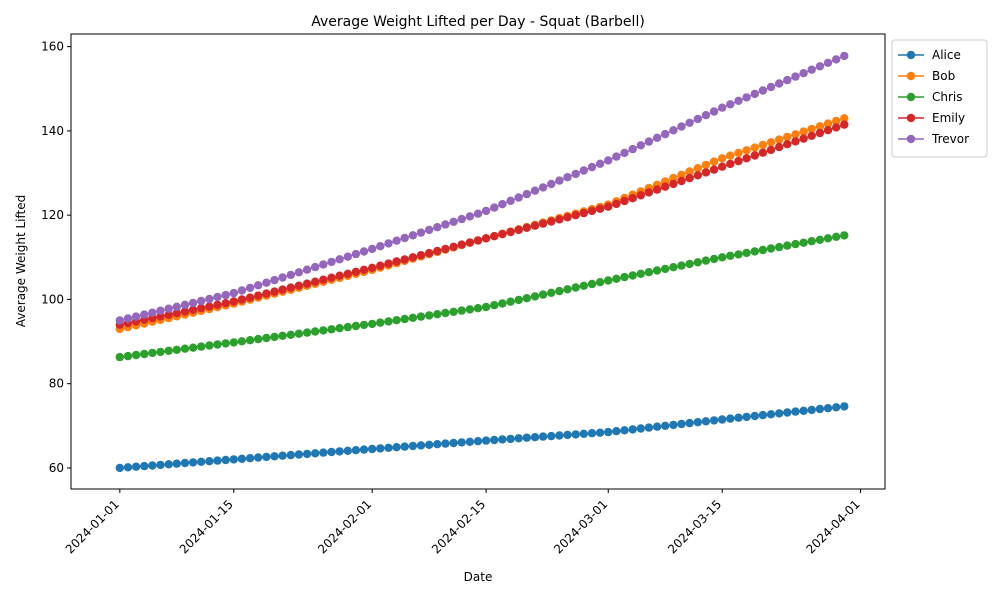 The height and width of the screenshot is (600, 1000). Describe the element at coordinates (56, 257) in the screenshot. I see `y-axis: 60 80 100 120 140 160` at that location.